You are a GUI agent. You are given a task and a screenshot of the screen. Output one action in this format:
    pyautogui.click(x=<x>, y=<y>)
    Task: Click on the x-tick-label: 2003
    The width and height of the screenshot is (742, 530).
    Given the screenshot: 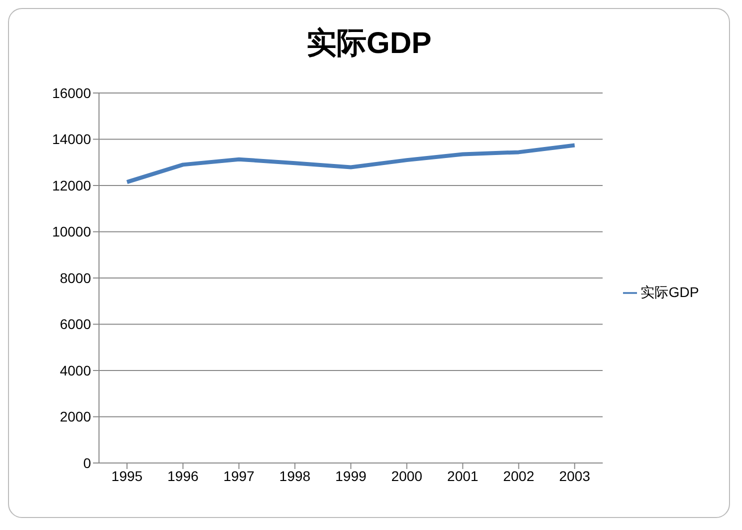 What is the action you would take?
    pyautogui.click(x=574, y=476)
    